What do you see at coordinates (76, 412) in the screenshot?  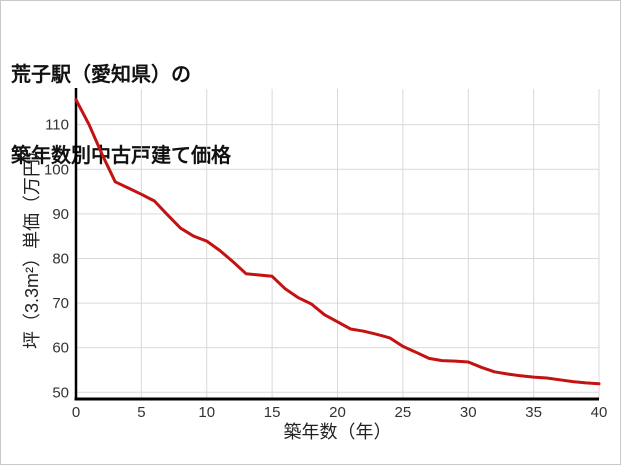 I see `x-tick-label: 0` at bounding box center [76, 412].